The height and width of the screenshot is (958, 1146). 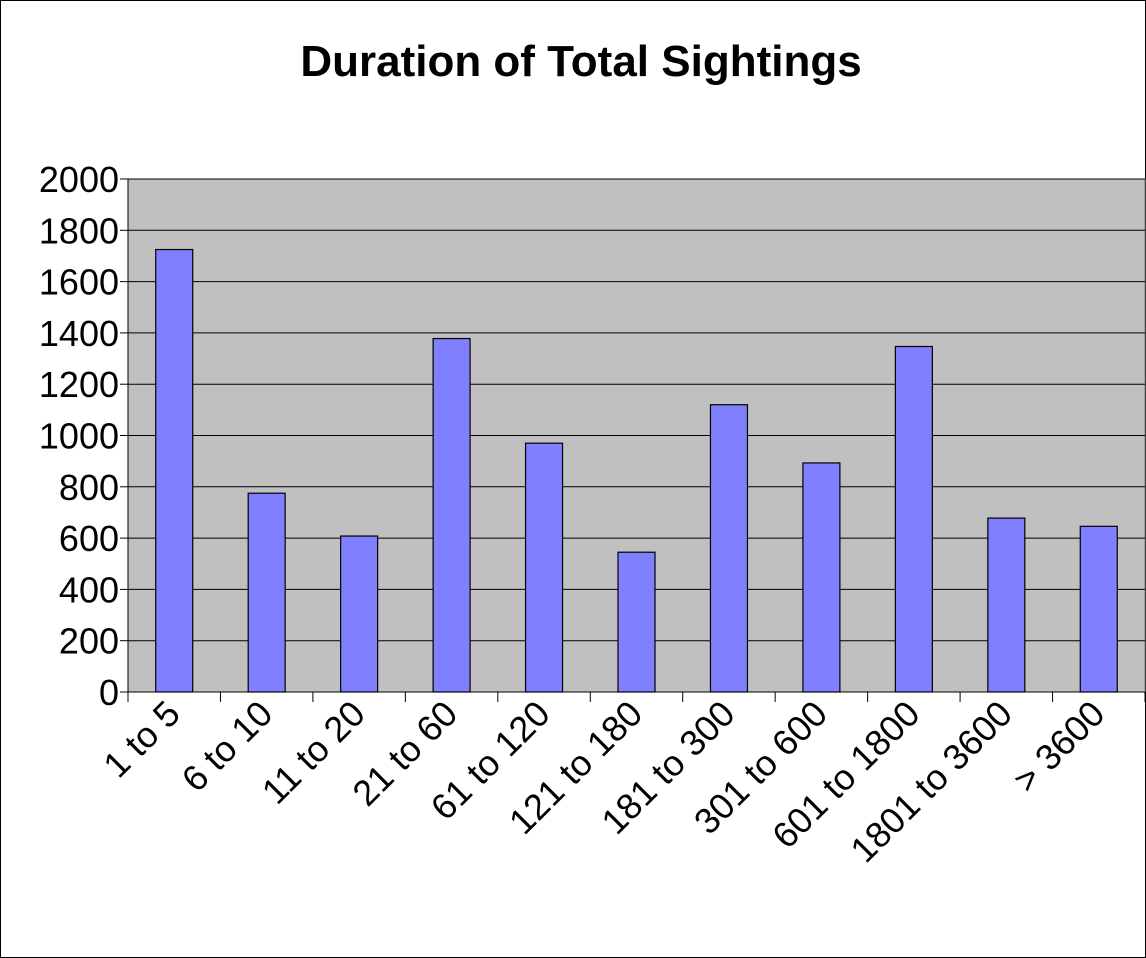 I want to click on x-tick-label: > 3600, so click(x=1059, y=747).